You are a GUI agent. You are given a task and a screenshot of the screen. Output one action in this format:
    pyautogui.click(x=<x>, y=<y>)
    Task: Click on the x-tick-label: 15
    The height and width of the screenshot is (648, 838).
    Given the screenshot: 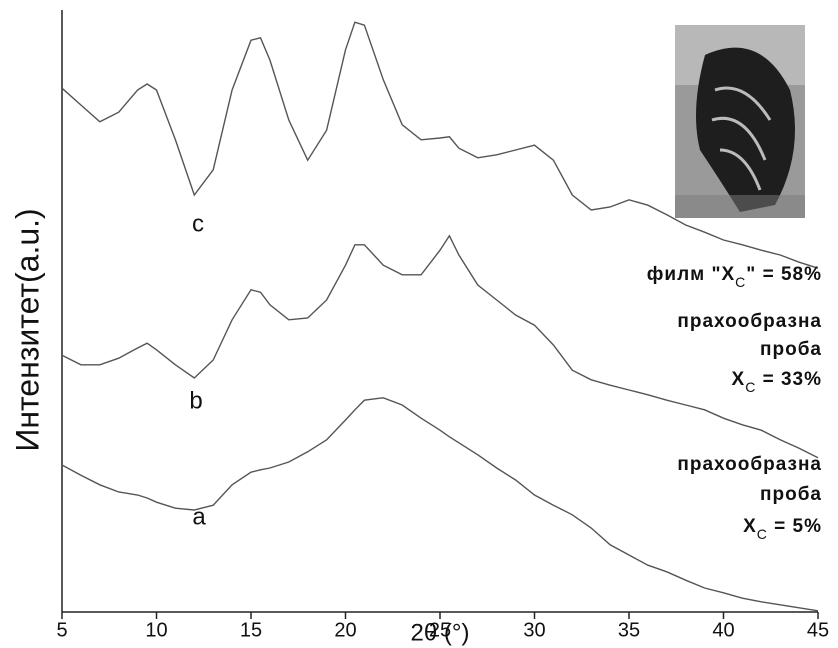 What is the action you would take?
    pyautogui.click(x=251, y=630)
    